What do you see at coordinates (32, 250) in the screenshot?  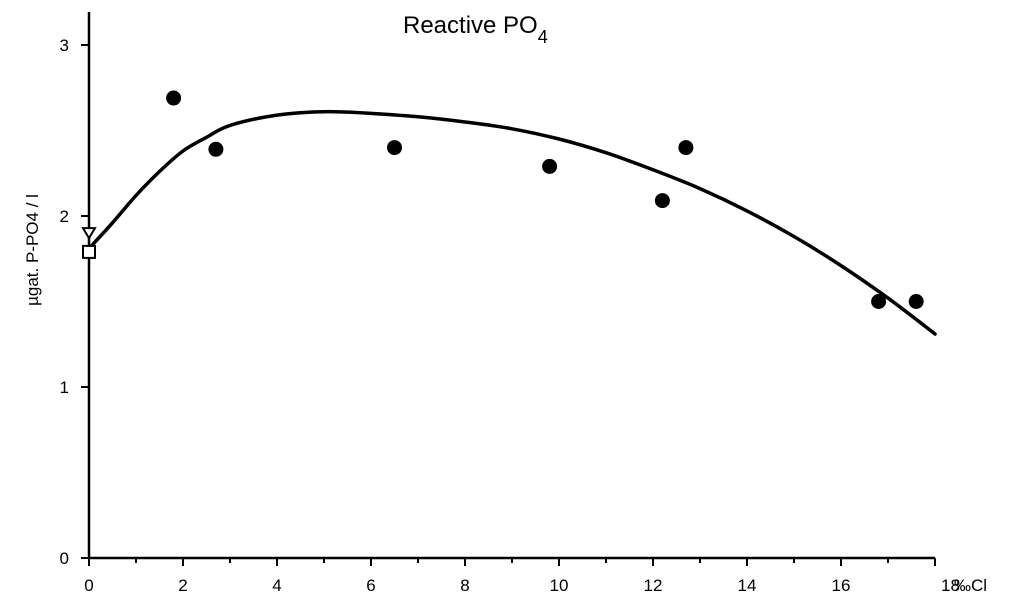 I see `y-axis-label: µgat. P-PO4 / l` at bounding box center [32, 250].